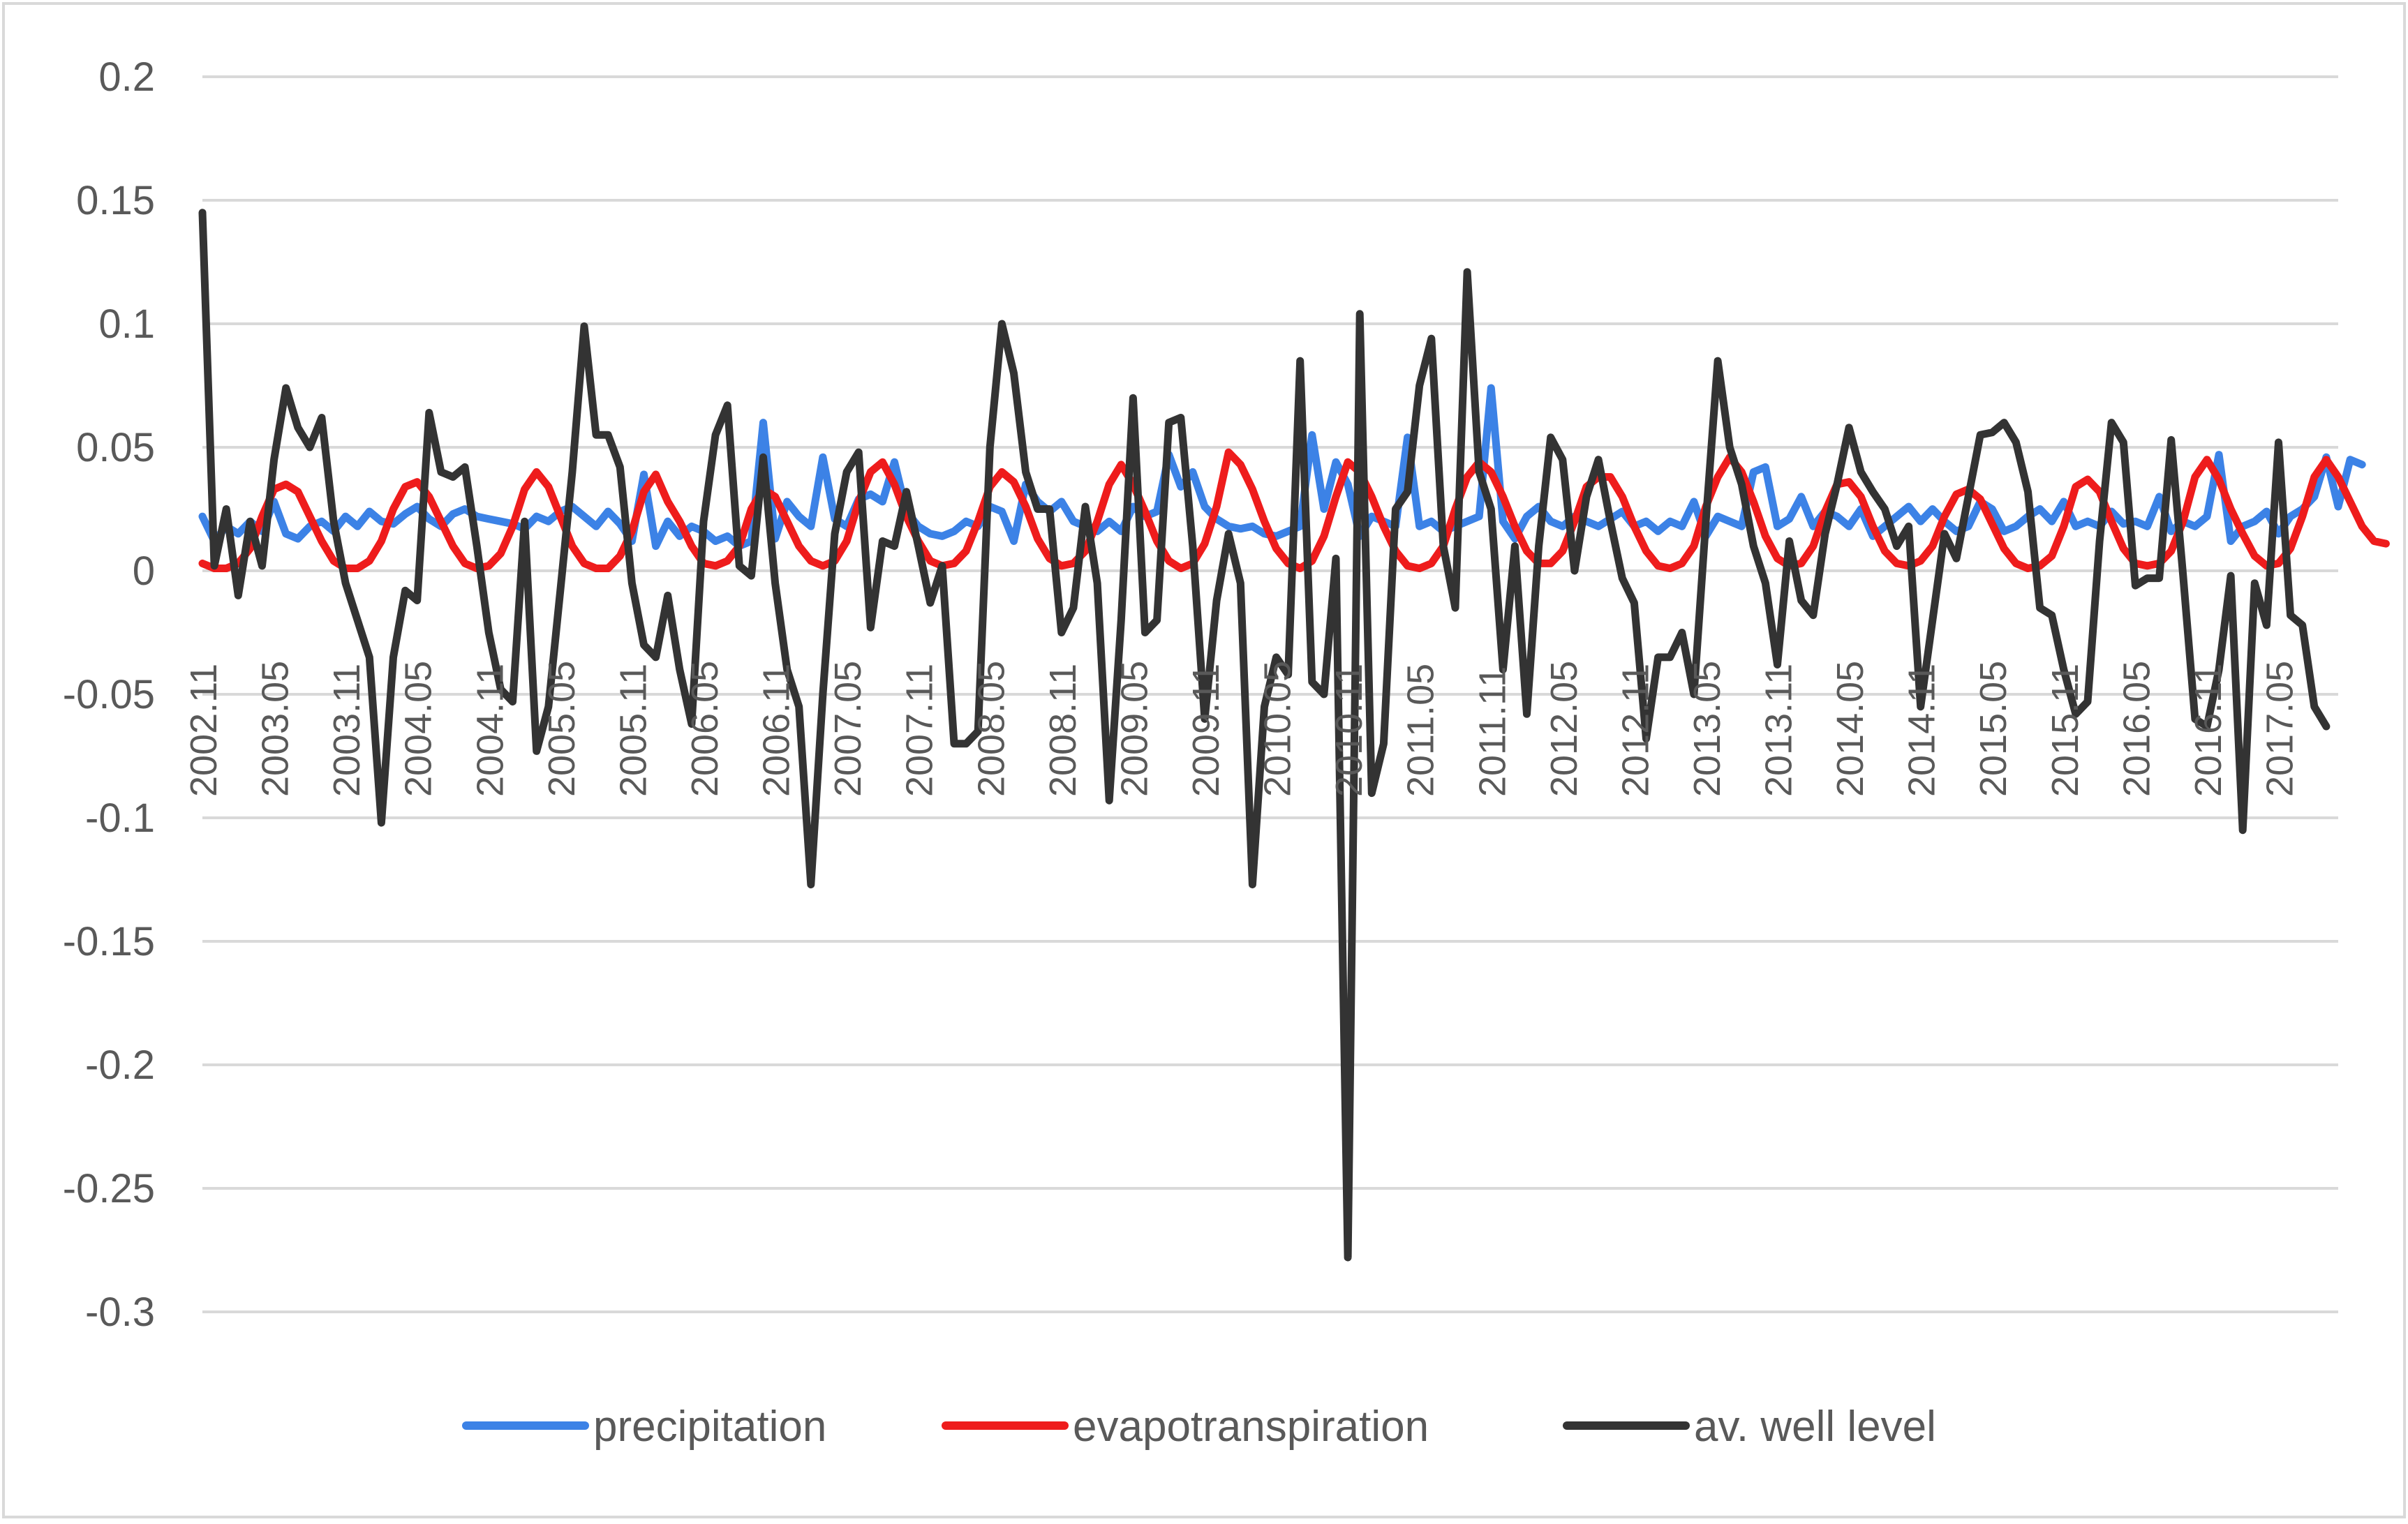 The image size is (2408, 1524). What do you see at coordinates (120, 818) in the screenshot?
I see `y-tick-label: -0.1` at bounding box center [120, 818].